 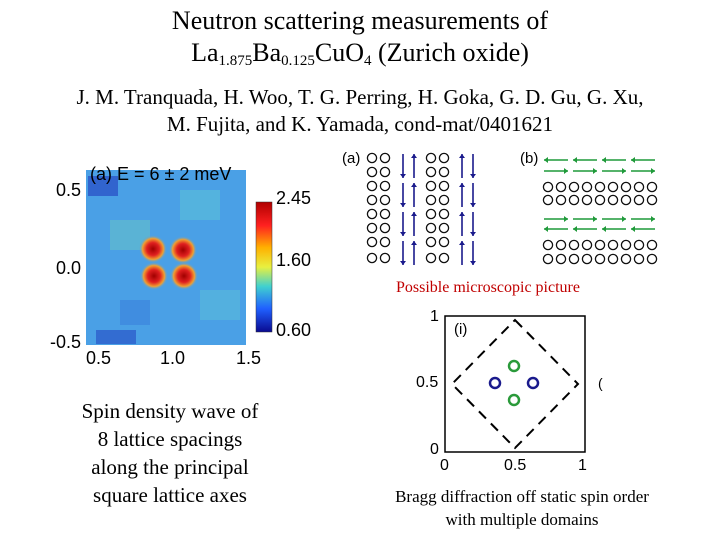 What do you see at coordinates (514, 400) in the screenshot?
I see `bragg-peak-green-bottom` at bounding box center [514, 400].